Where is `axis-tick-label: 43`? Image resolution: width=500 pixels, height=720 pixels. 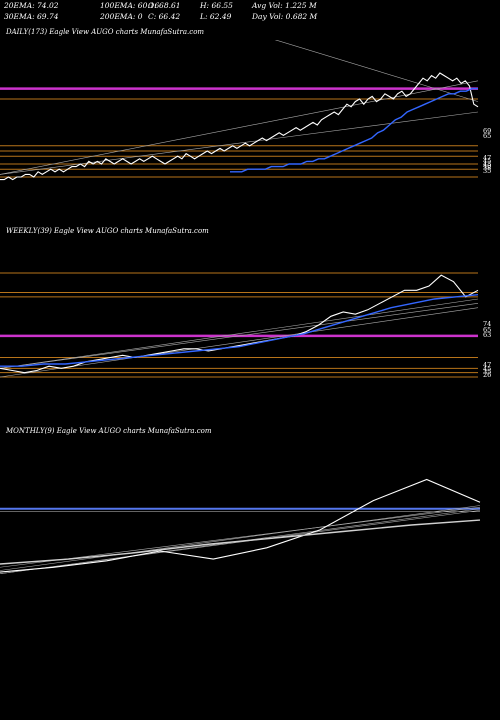
axis-tick-label: 43 is located at coordinates (487, 164).